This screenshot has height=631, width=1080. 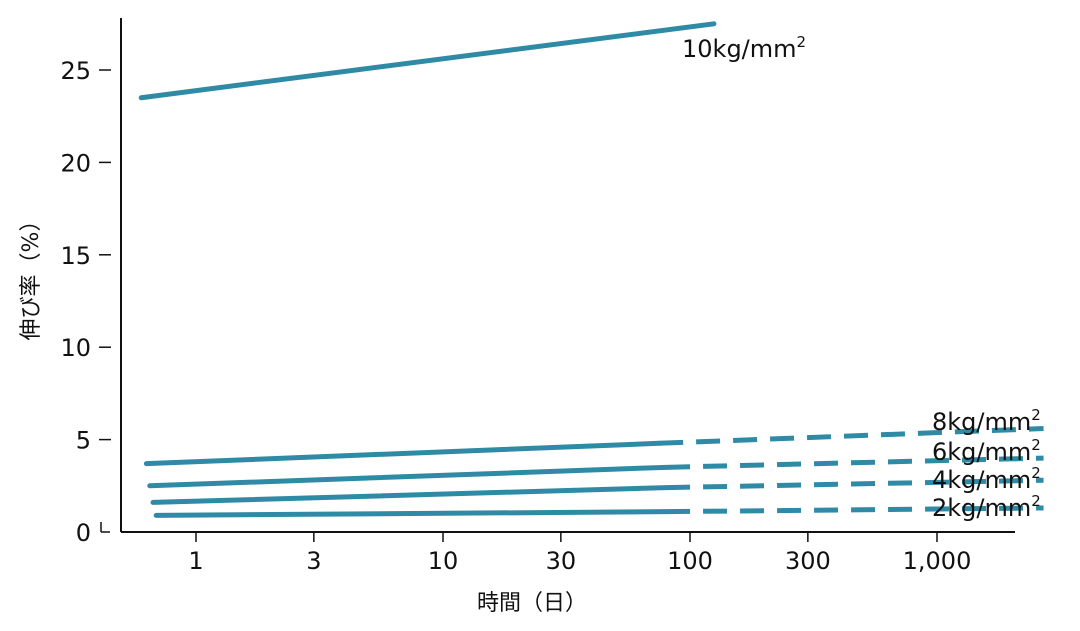 What do you see at coordinates (986, 451) in the screenshot?
I see `series-label: 6kg/mm2` at bounding box center [986, 451].